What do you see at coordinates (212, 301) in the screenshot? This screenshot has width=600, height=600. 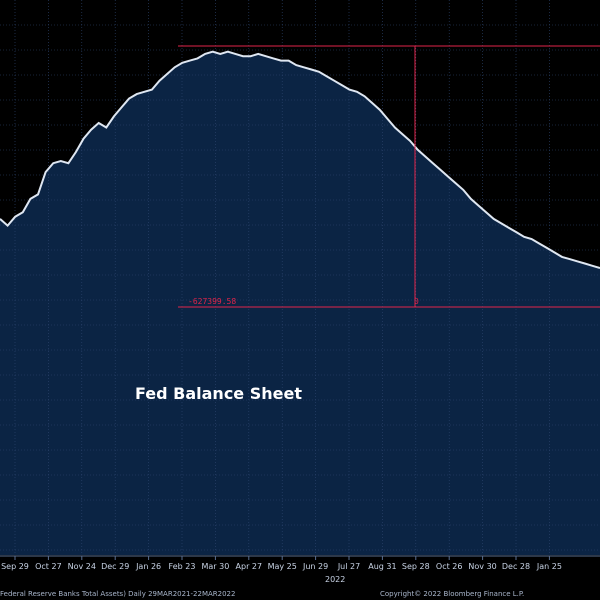 I see `annotation-value-label: -627399.58` at bounding box center [212, 301].